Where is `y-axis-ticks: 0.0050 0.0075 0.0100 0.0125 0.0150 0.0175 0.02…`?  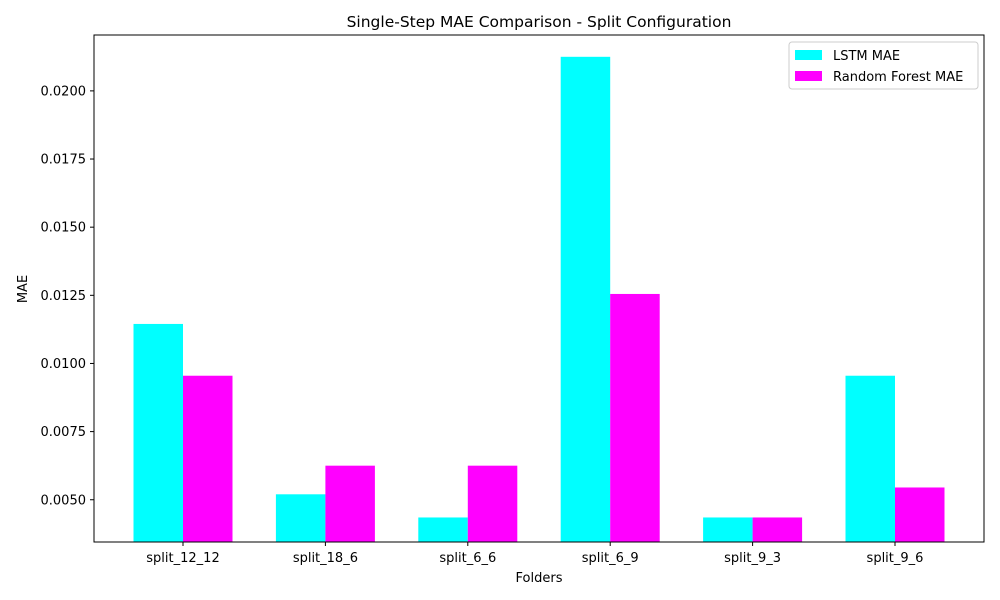
y-axis-ticks: 0.0050 0.0075 0.0100 0.0125 0.0150 0.0175 0.02… is located at coordinates (67, 296).